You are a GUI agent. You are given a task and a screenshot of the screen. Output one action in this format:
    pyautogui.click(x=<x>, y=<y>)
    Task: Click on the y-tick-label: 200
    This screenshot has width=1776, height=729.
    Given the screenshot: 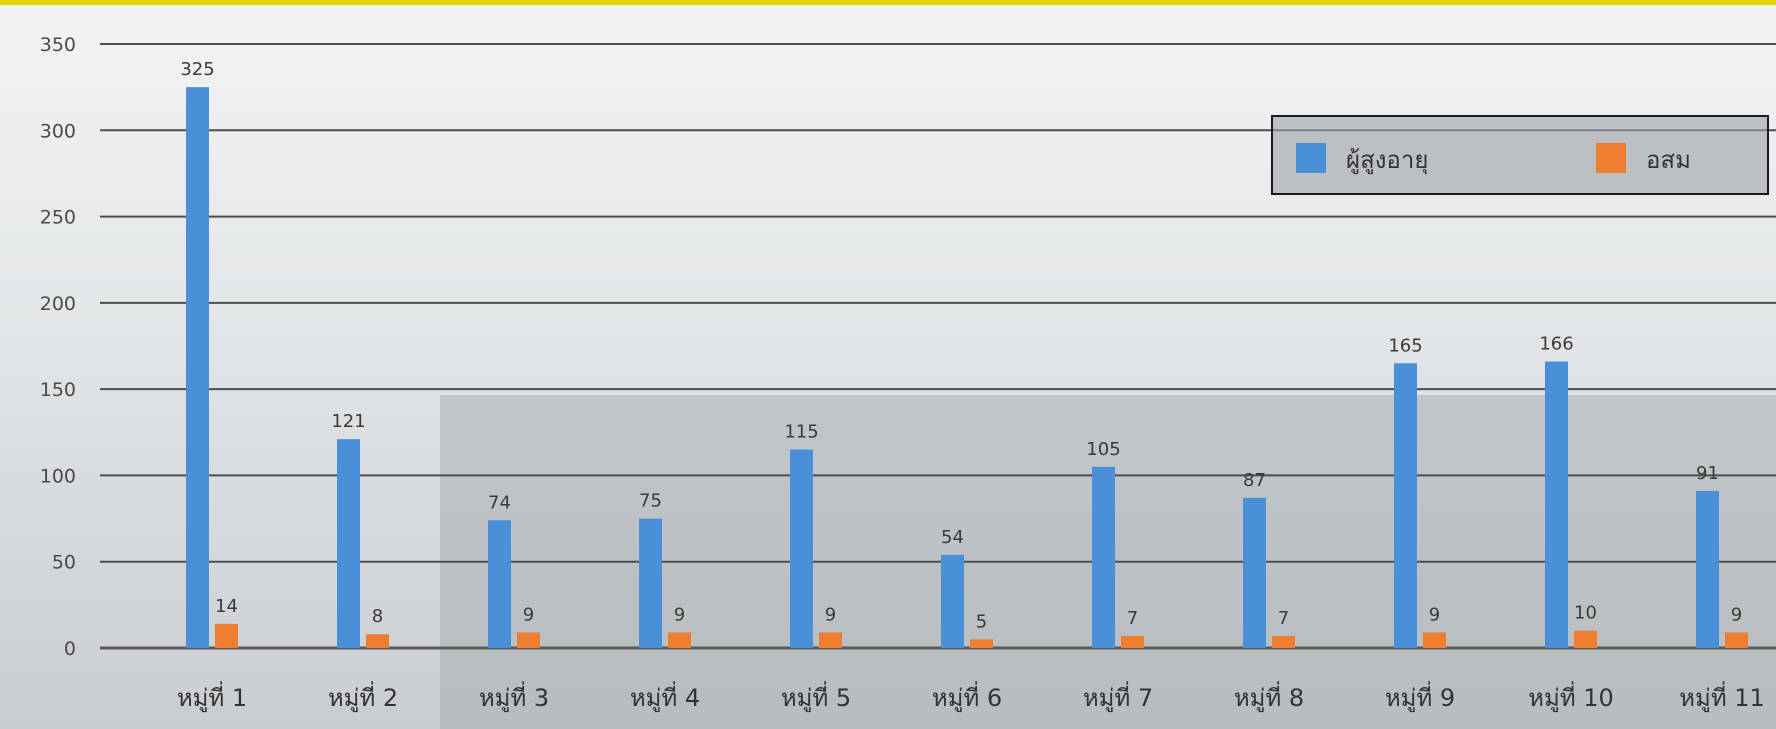 What is the action you would take?
    pyautogui.click(x=58, y=304)
    